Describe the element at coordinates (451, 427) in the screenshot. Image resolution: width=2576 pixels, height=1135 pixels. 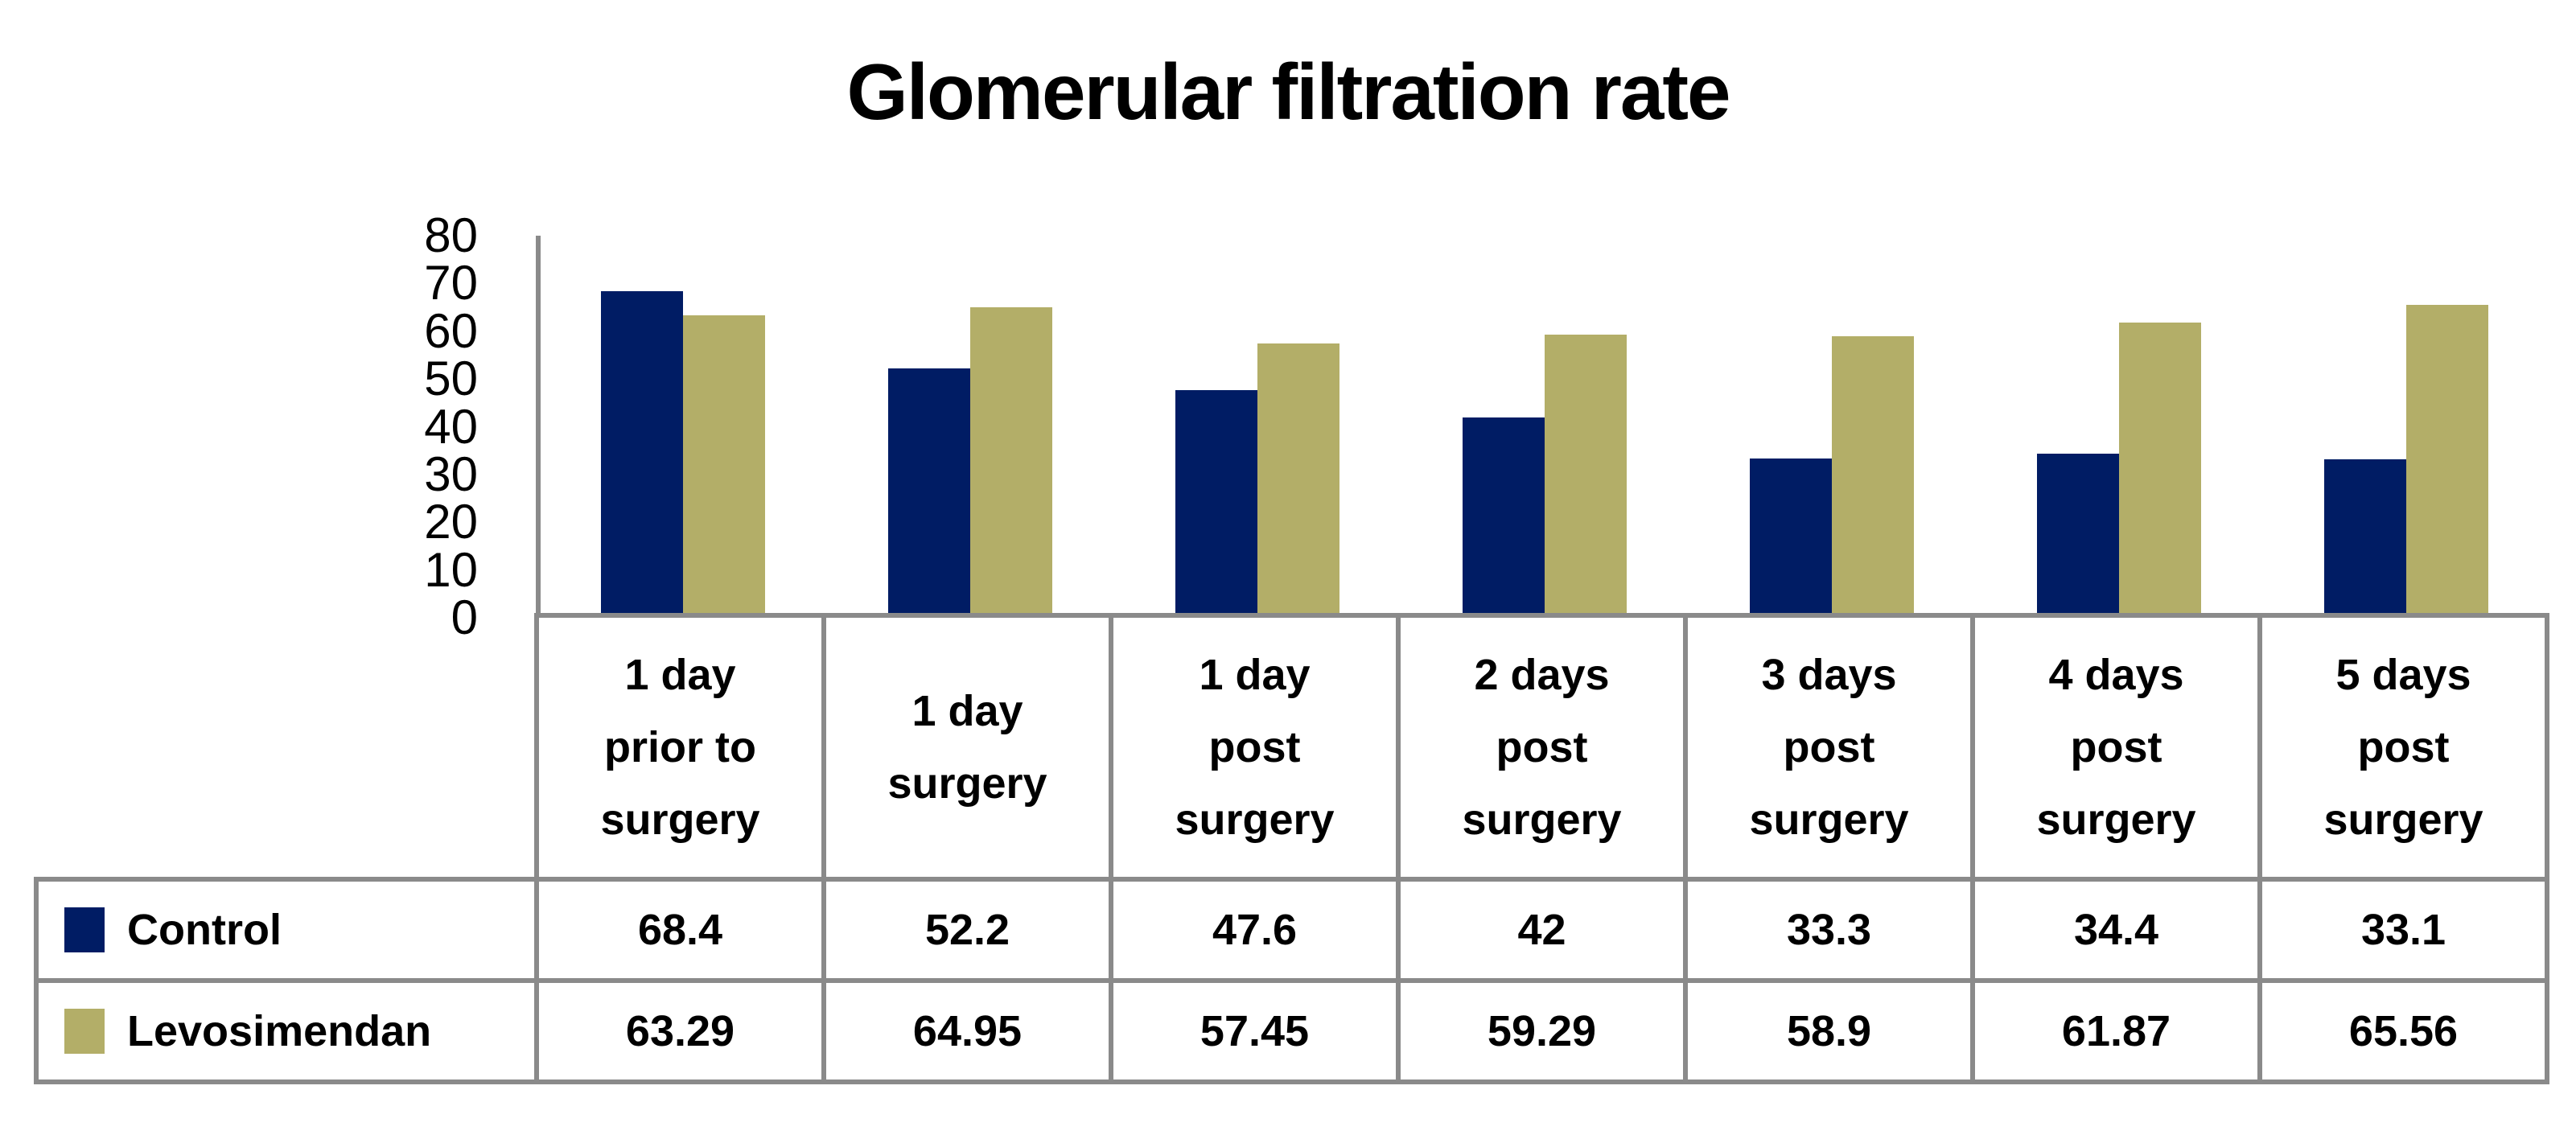
I see `y-axis-tick-label-40: 40` at that location.